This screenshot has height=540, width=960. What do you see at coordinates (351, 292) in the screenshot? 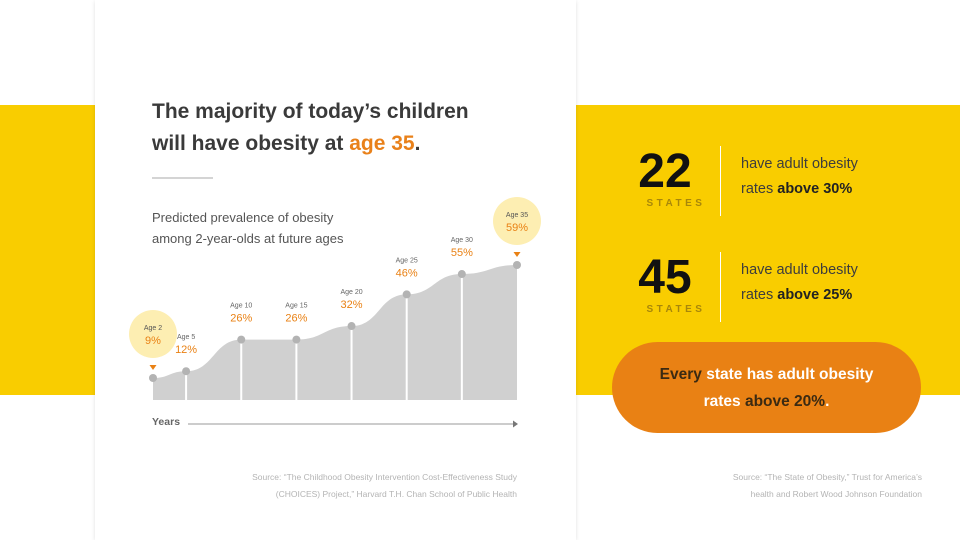
I see `point-age-label: Age 20` at bounding box center [351, 292].